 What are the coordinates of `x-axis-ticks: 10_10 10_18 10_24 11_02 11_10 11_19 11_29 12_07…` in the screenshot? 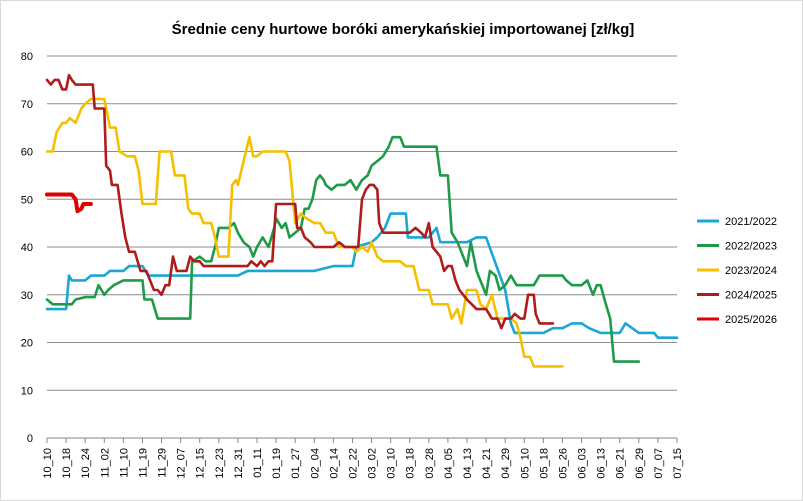 It's located at (363, 458).